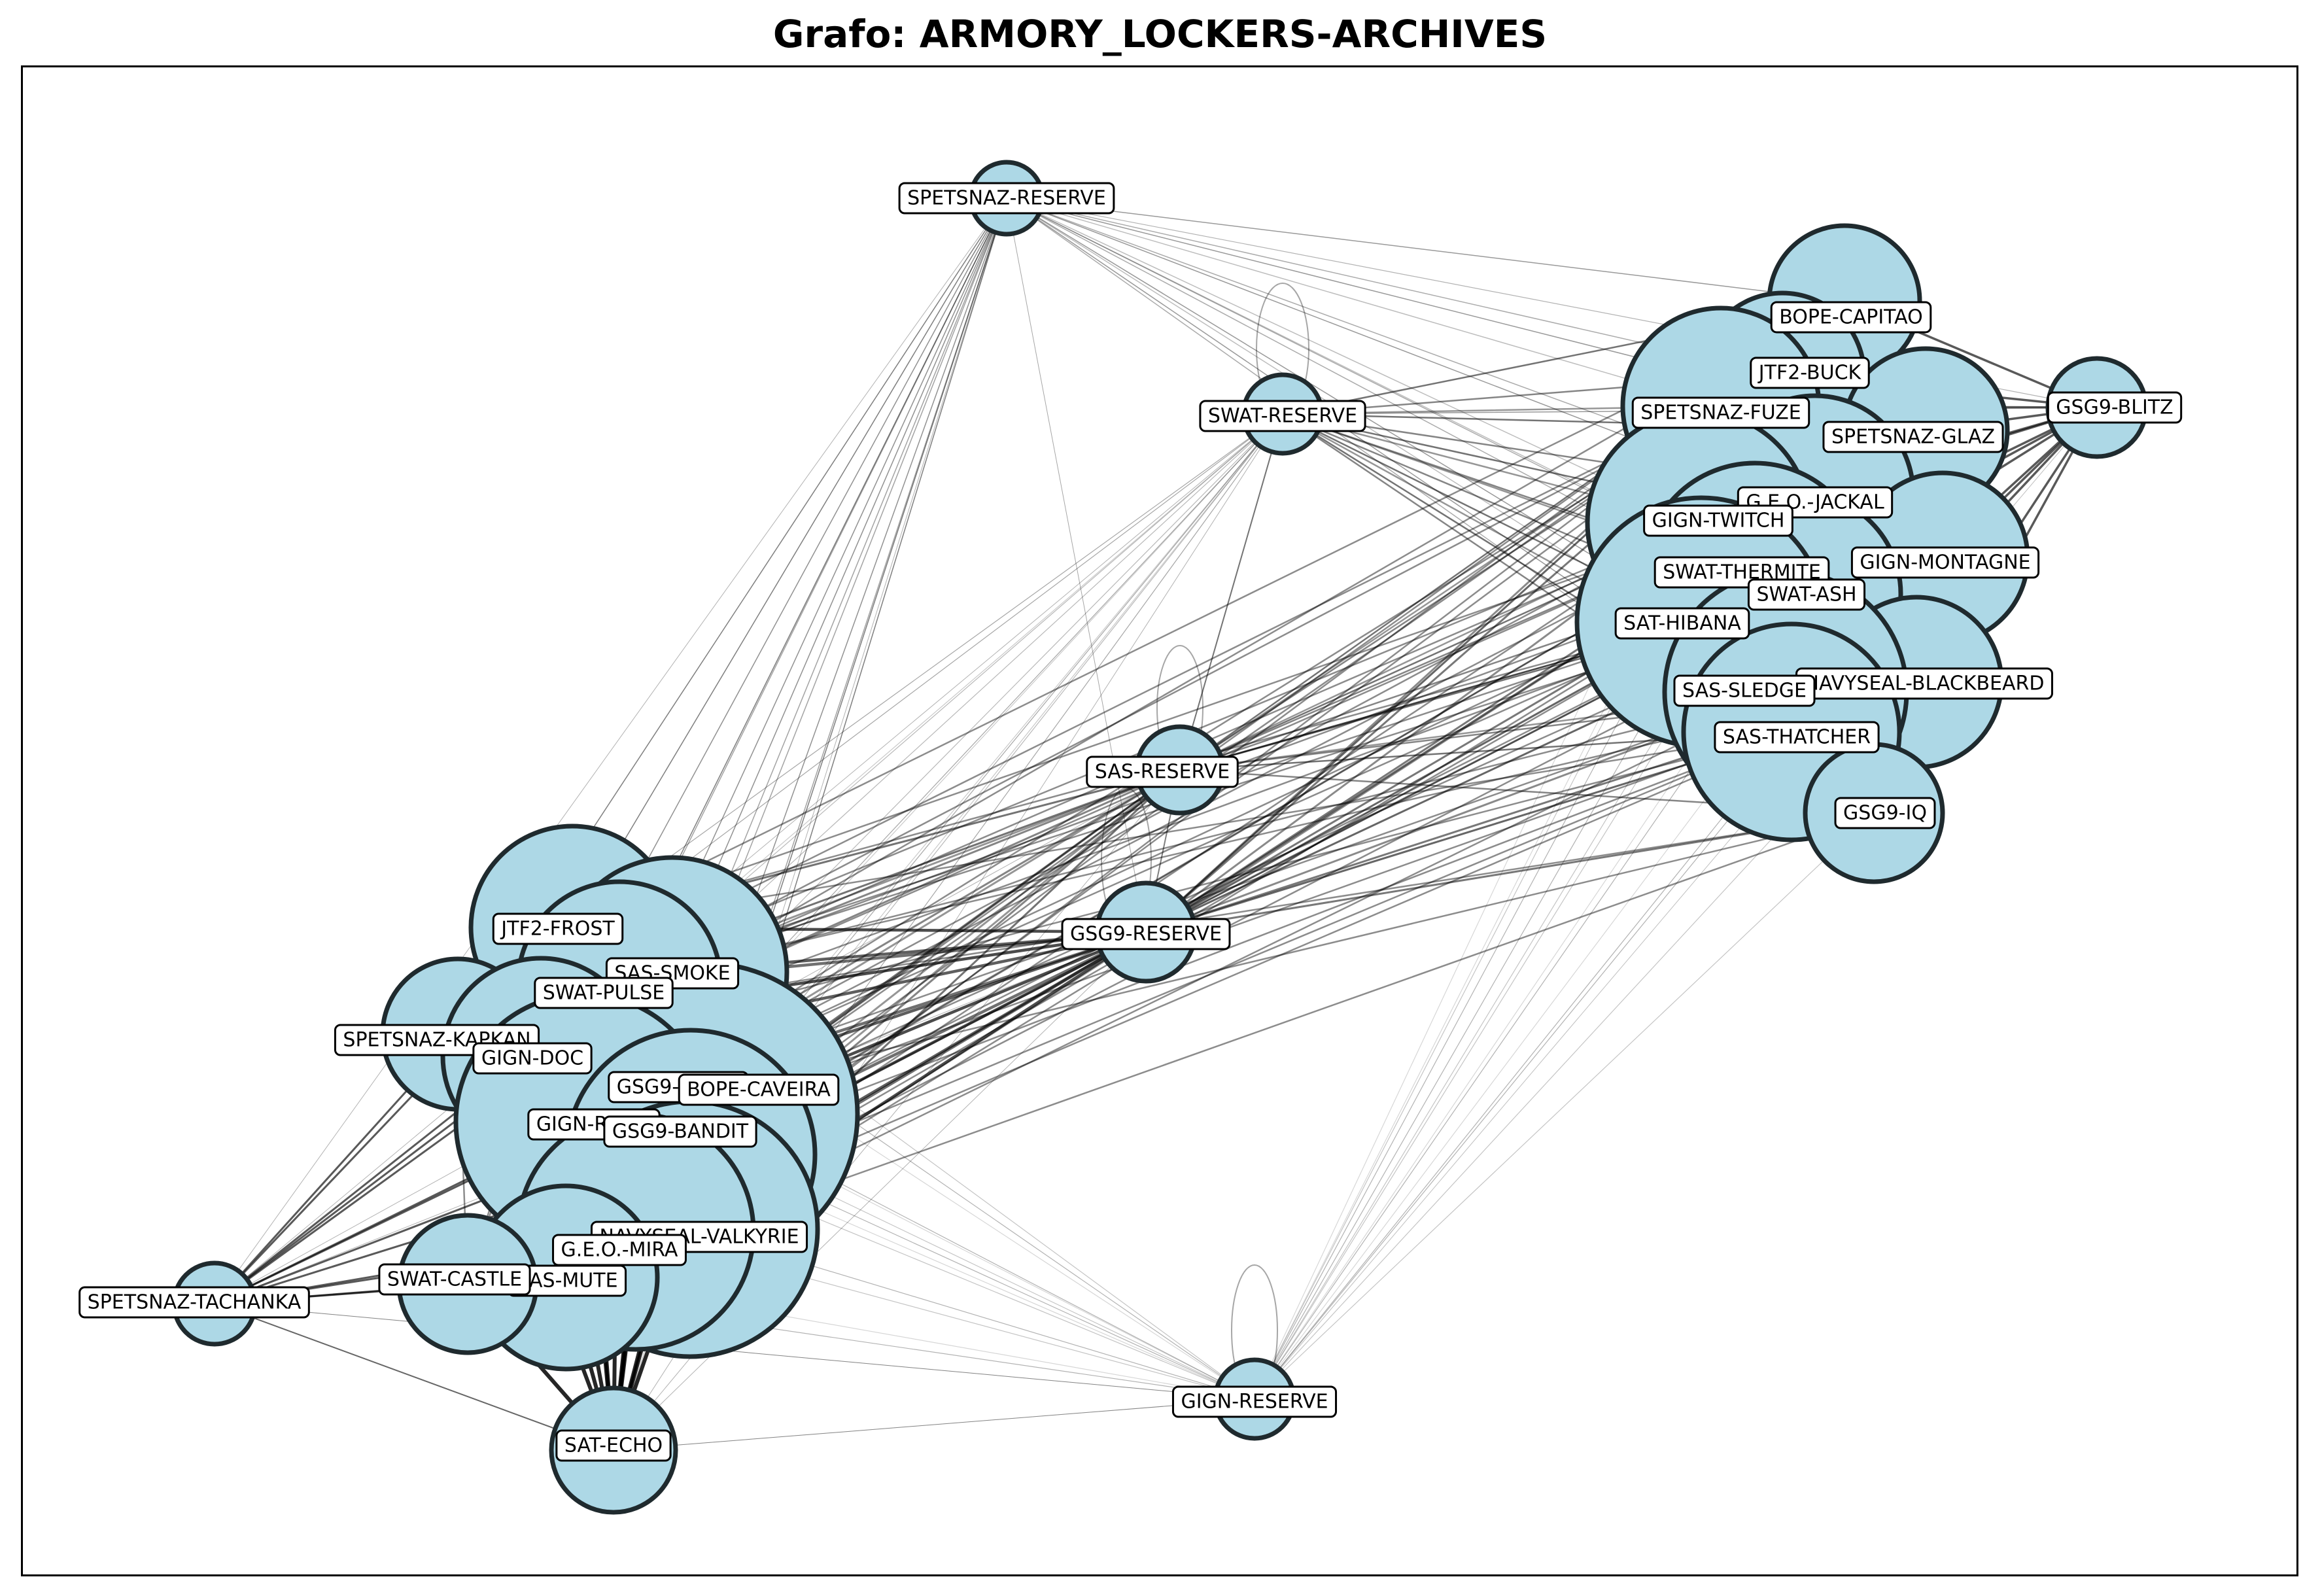 The height and width of the screenshot is (1596, 2320). I want to click on node-label-text: SAS-SLEDGE, so click(1744, 691).